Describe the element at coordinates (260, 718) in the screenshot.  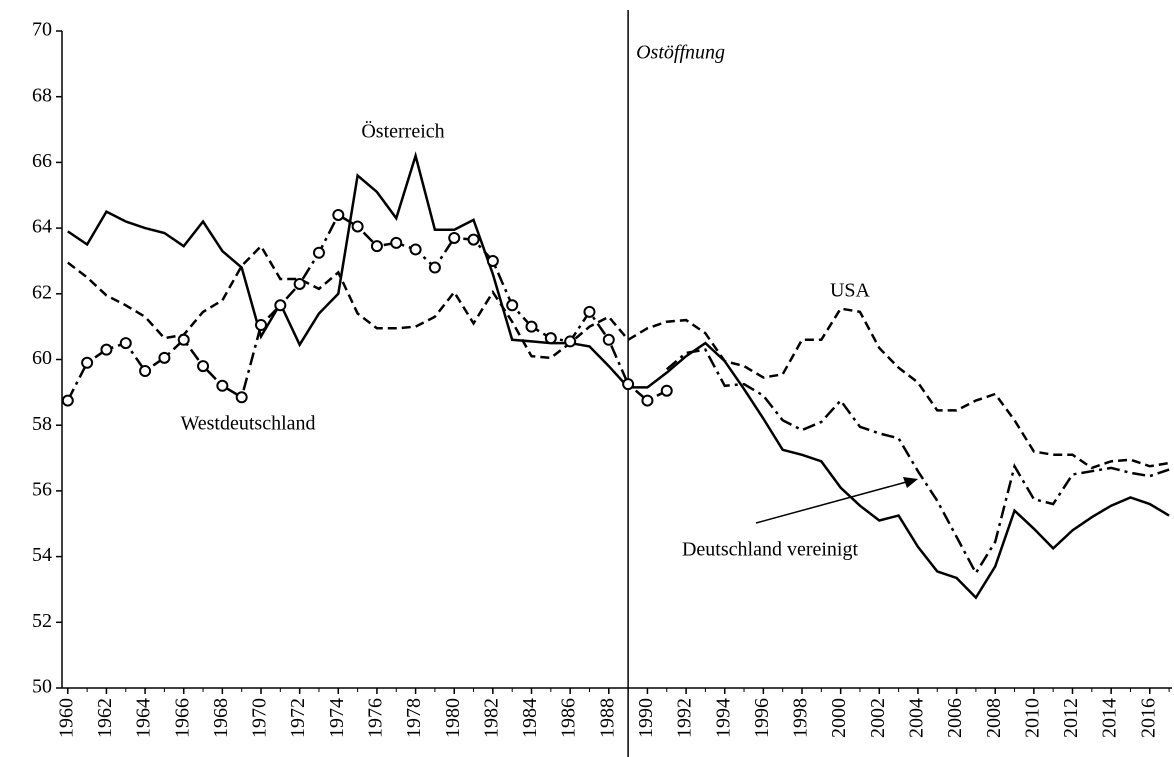
I see `x-tick-label: 1970` at that location.